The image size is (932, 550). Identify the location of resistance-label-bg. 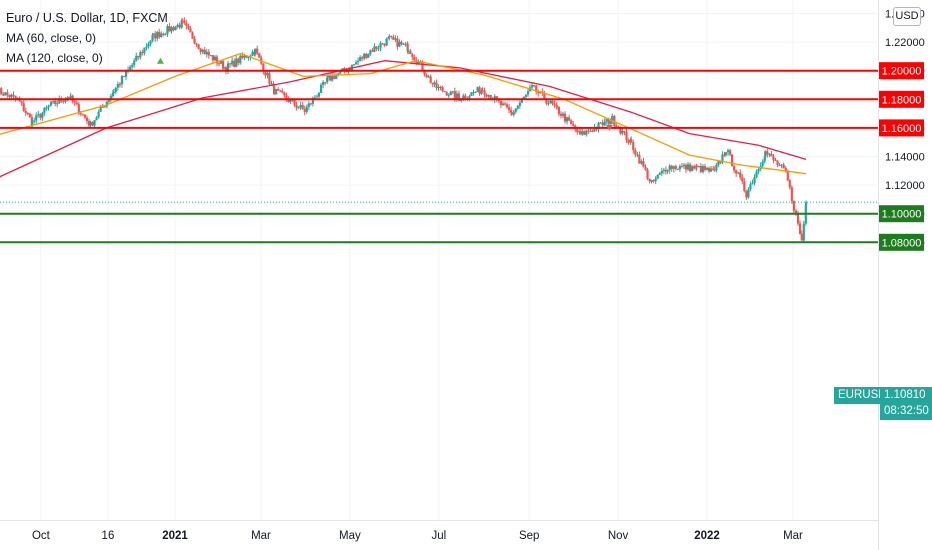
(901, 128).